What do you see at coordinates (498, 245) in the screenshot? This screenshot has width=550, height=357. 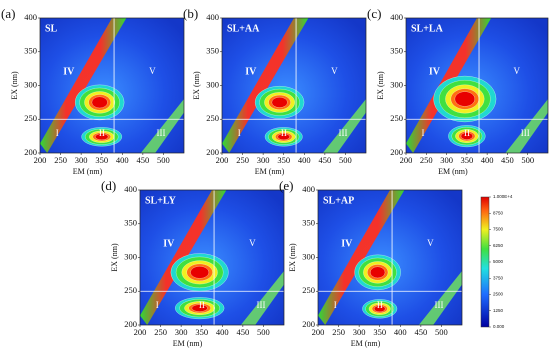 I see `colorbar-tick-label: 6250` at bounding box center [498, 245].